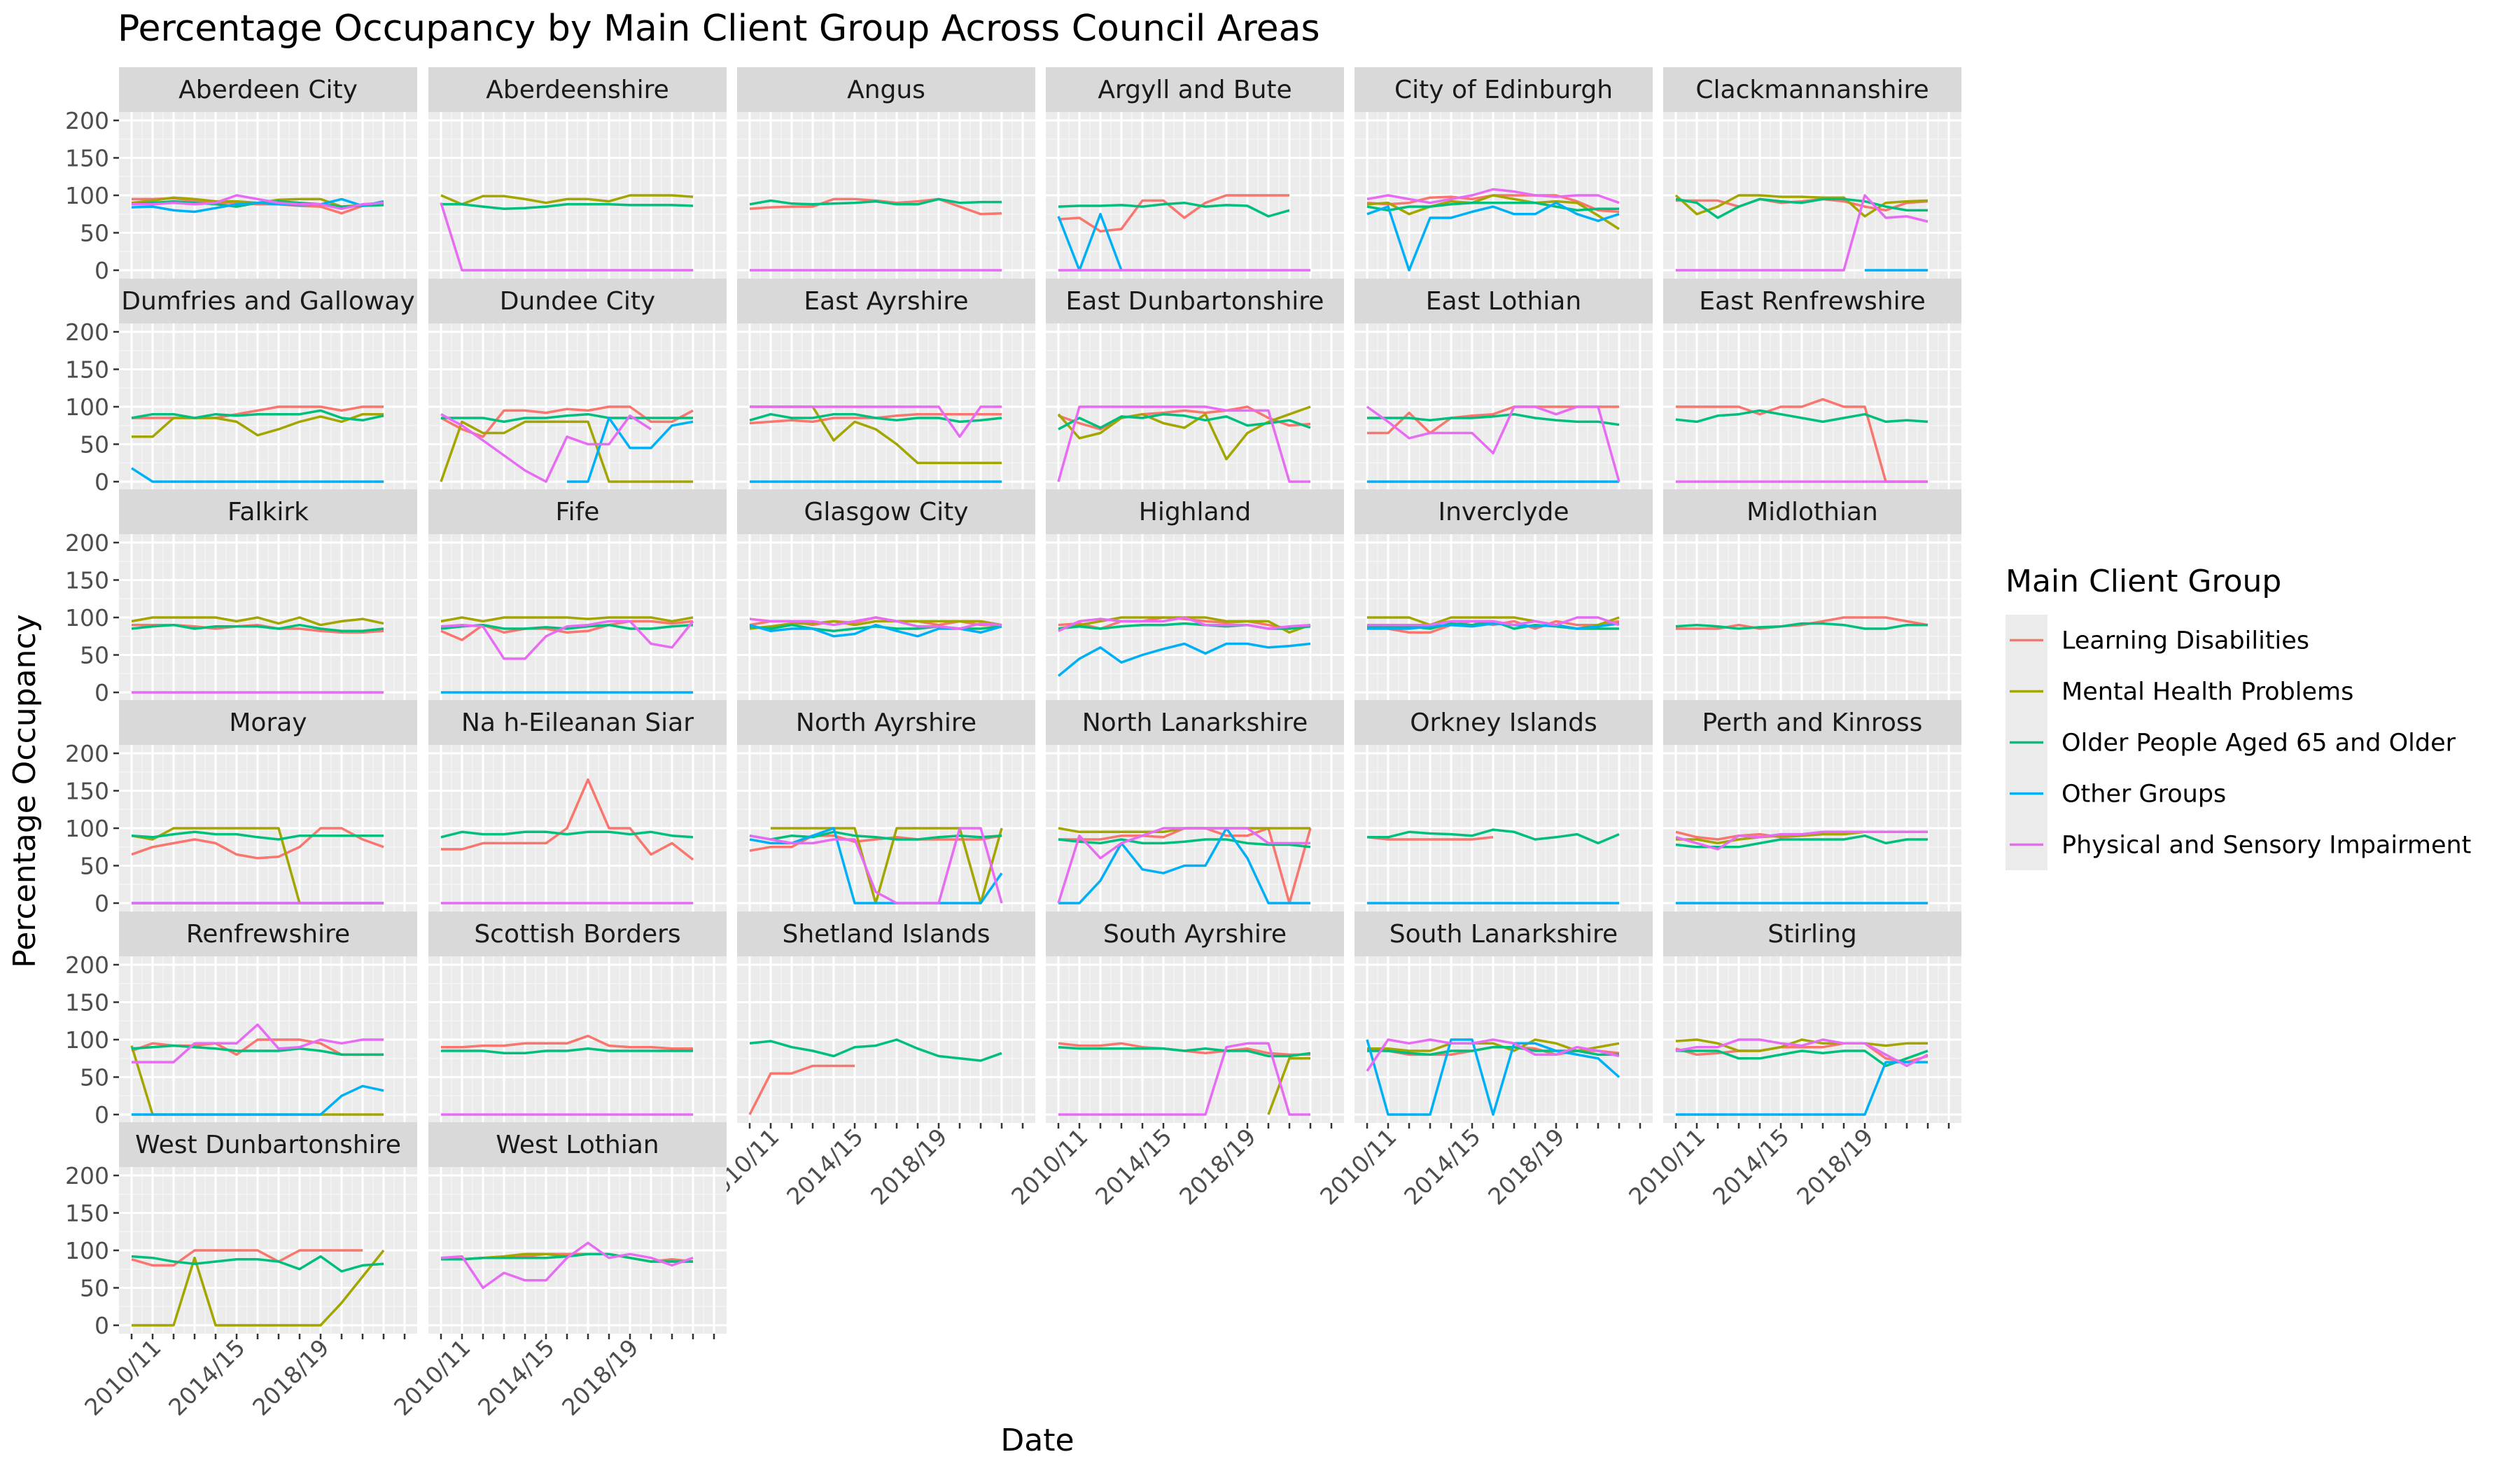  I want to click on facet-title: Dundee City, so click(578, 301).